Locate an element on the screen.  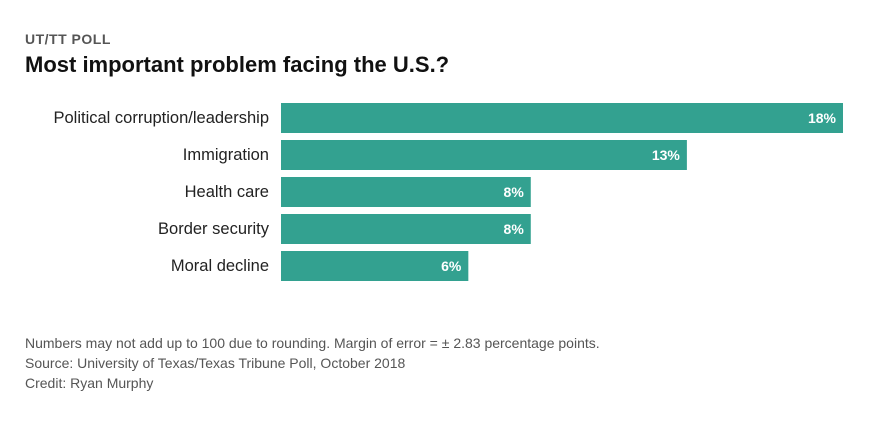
category-label-immigration: Immigration is located at coordinates (226, 155).